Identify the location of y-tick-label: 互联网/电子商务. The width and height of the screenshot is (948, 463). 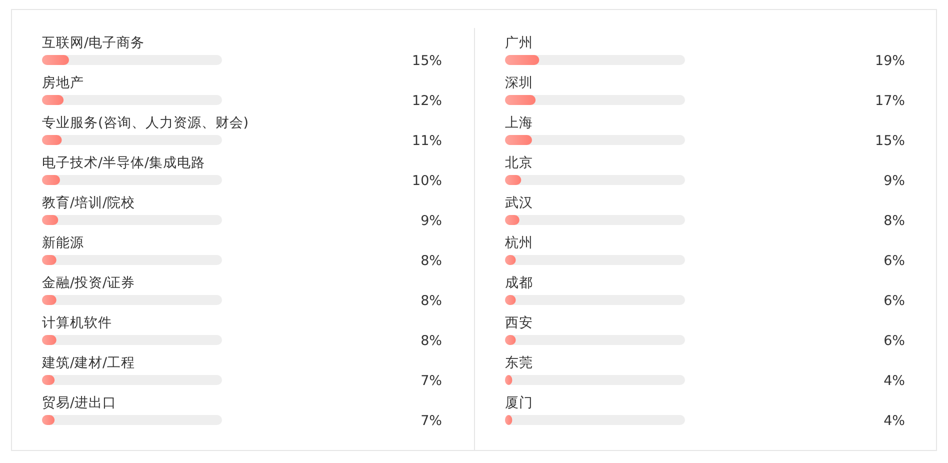
(93, 43).